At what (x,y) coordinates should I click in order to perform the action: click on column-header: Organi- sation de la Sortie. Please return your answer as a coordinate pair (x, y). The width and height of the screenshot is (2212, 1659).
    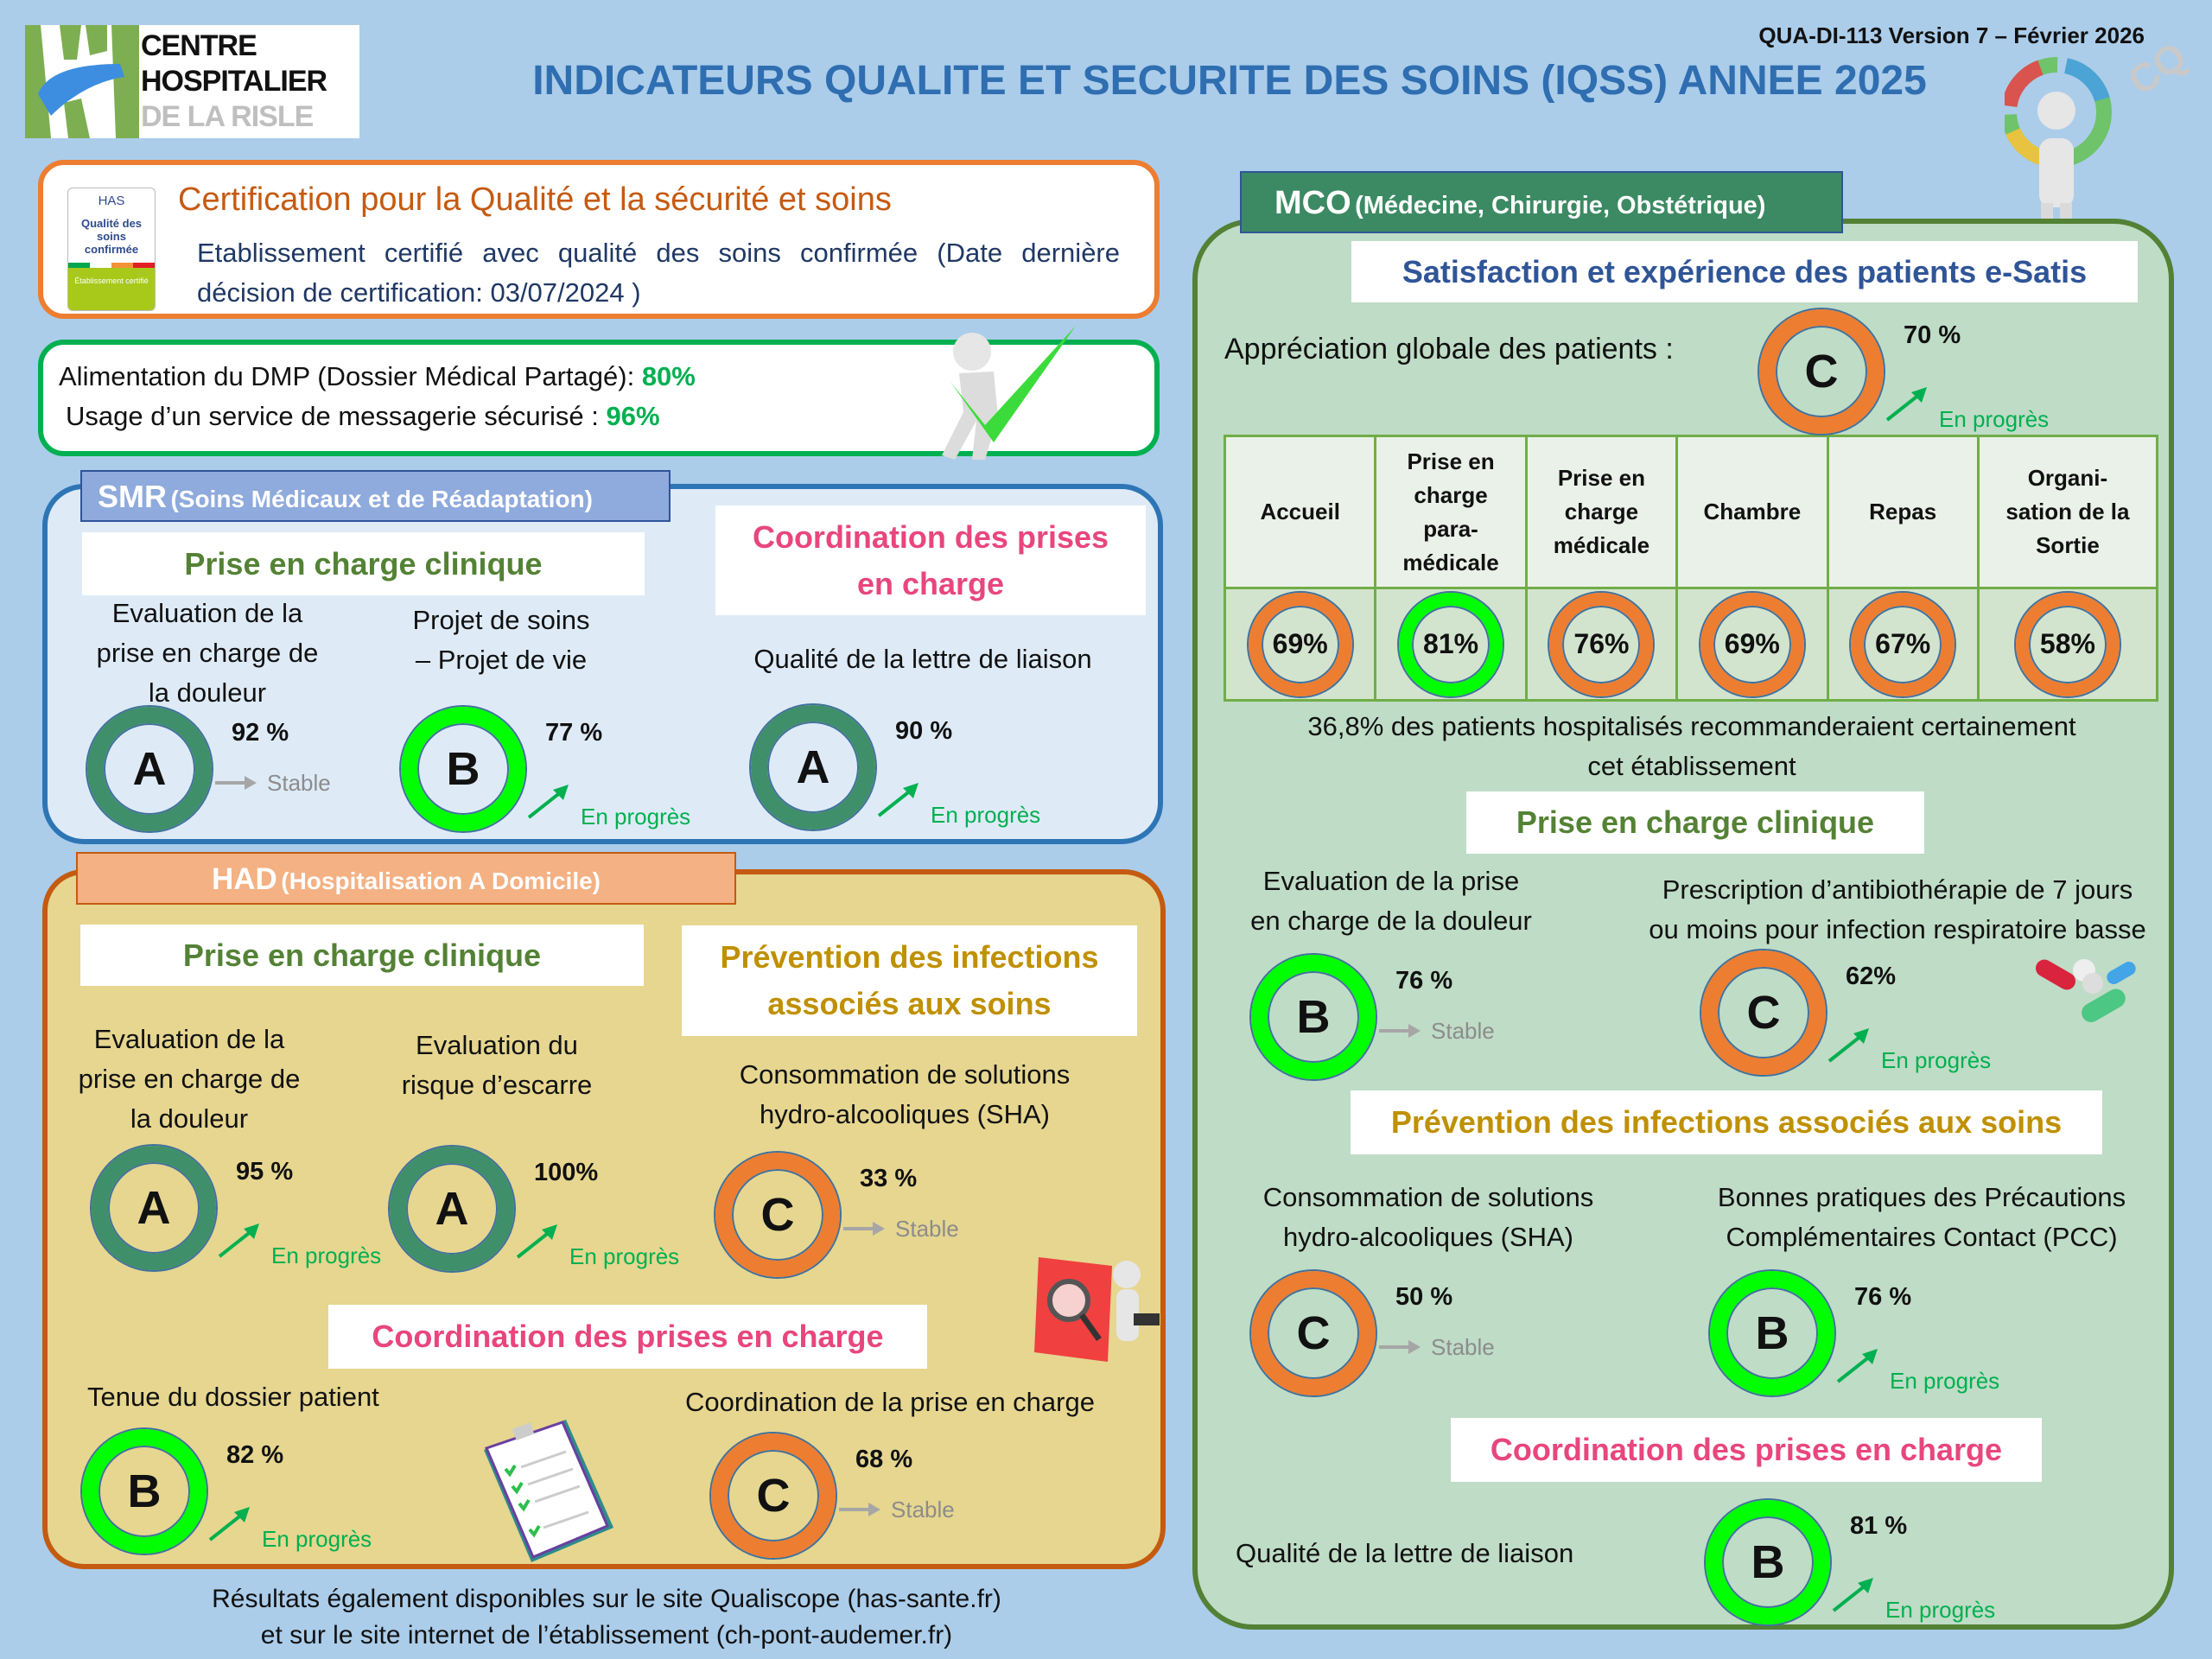
    Looking at the image, I should click on (2067, 512).